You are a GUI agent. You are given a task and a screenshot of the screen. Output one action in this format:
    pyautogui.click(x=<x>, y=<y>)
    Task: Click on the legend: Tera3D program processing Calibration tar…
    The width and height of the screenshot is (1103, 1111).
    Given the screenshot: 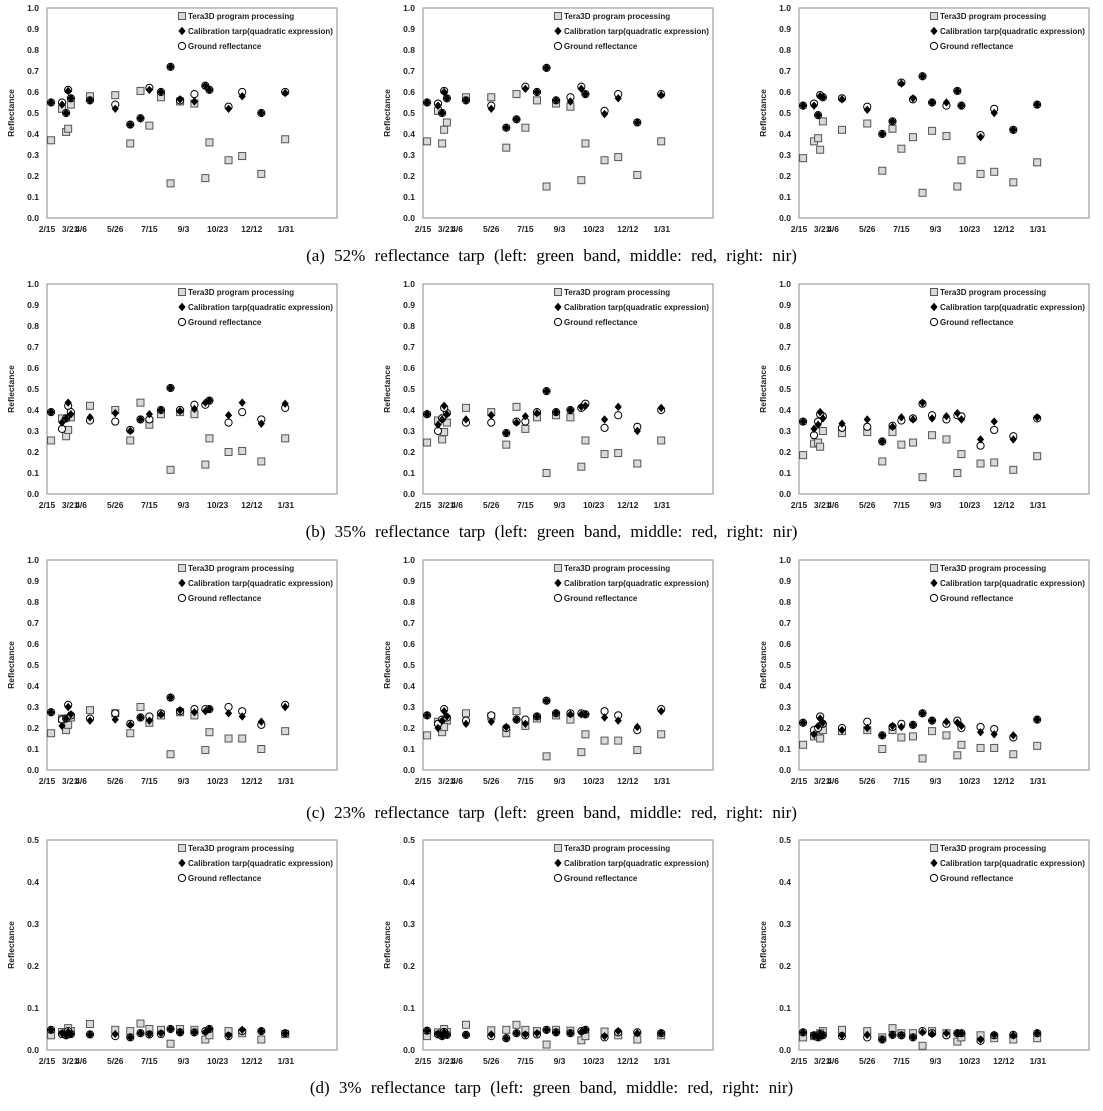 What is the action you would take?
    pyautogui.click(x=255, y=31)
    